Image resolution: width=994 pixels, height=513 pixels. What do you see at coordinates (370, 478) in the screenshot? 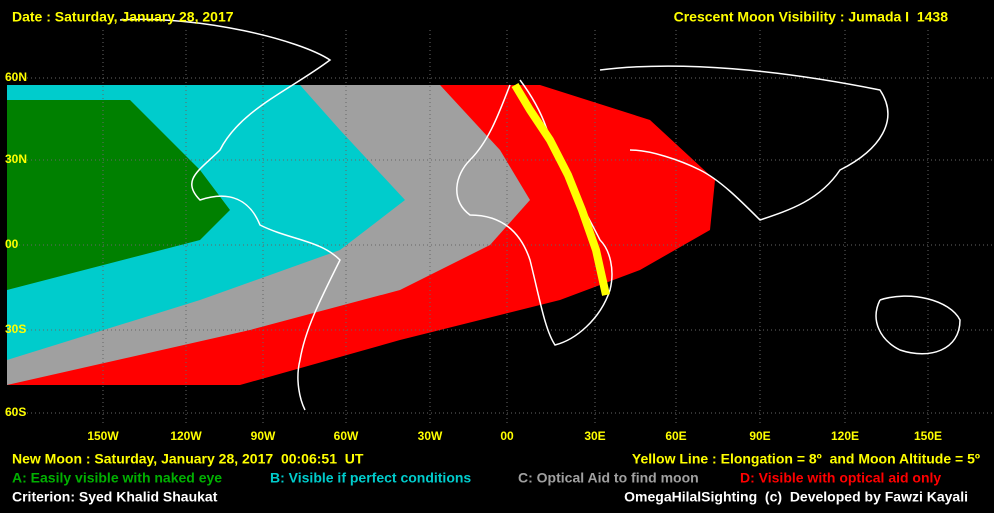
I see `legend-item: B: Visible if perfect conditions` at bounding box center [370, 478].